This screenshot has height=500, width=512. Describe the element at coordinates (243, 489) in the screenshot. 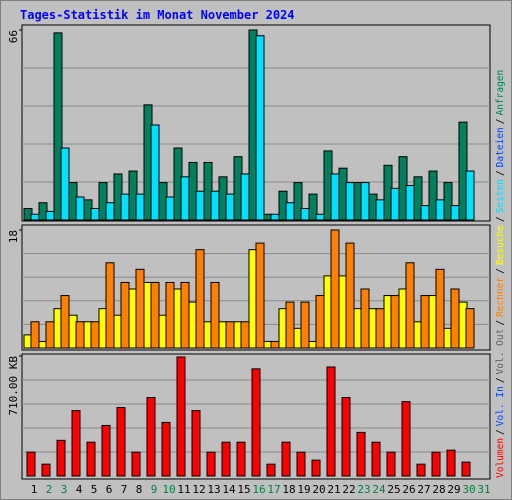

I see `x-tick-label: 15` at that location.